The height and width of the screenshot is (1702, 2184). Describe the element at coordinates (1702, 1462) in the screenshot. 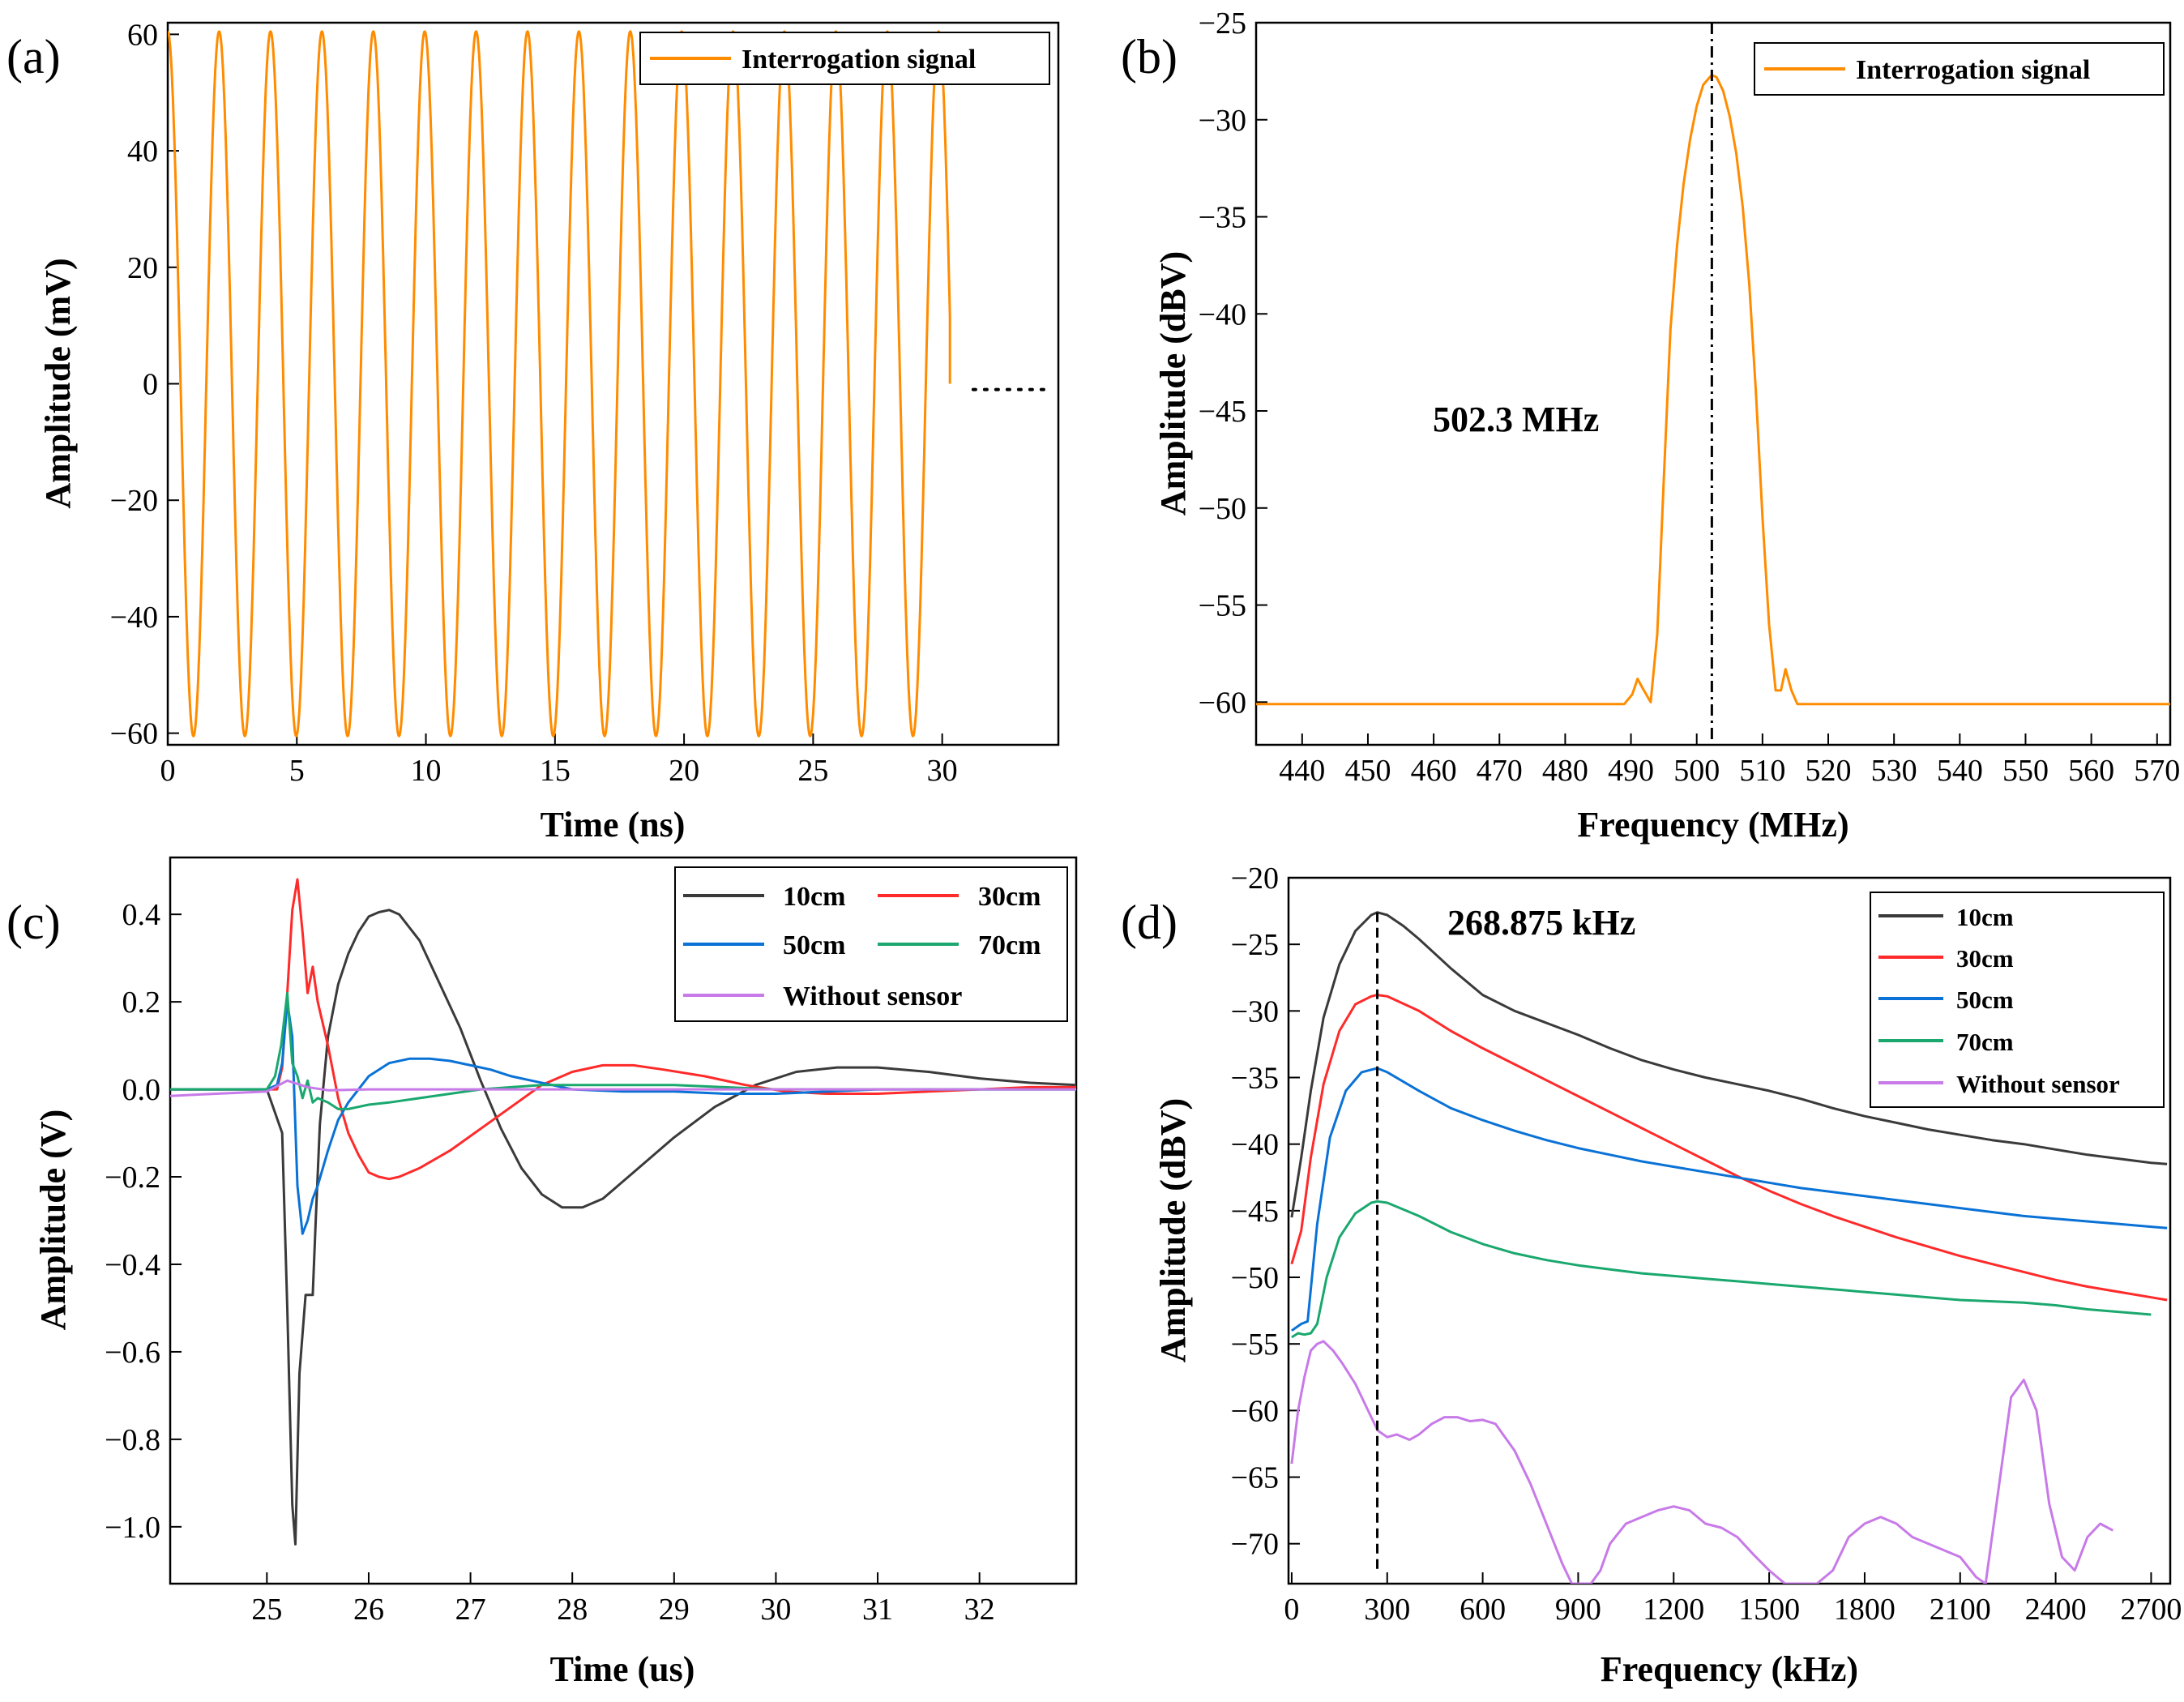

I see `series-line-d-without-sensor` at that location.